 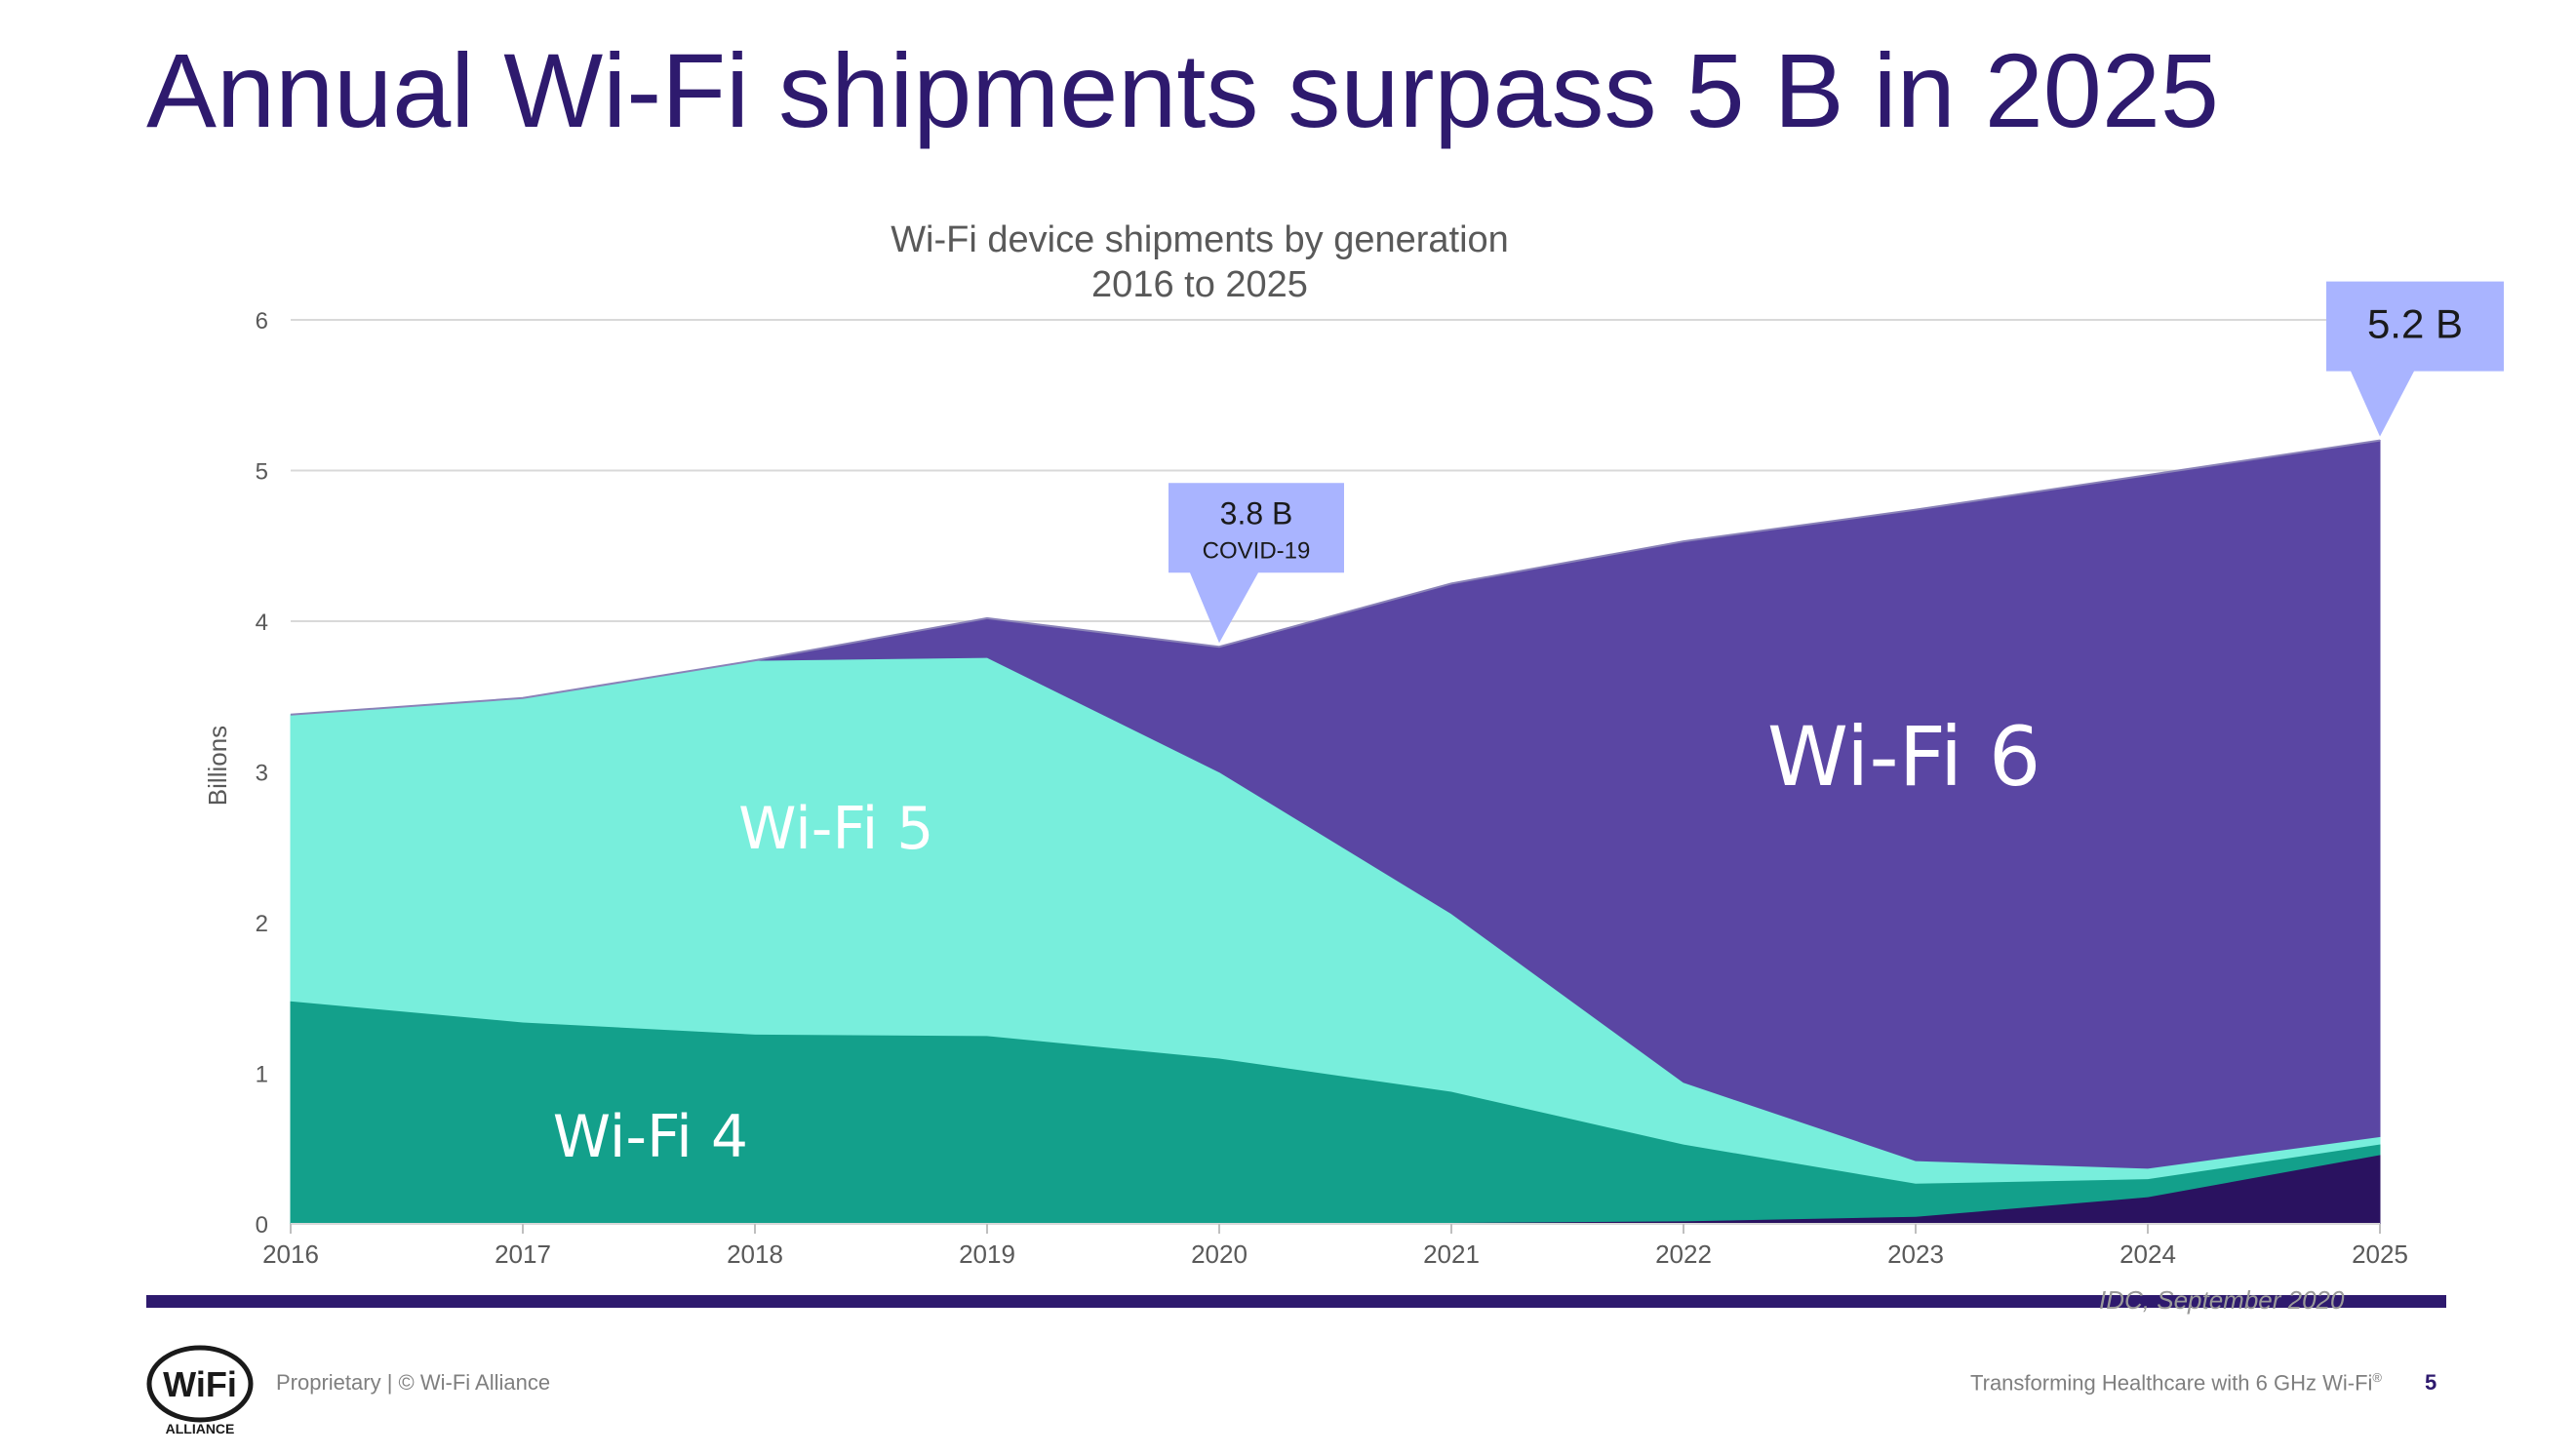 What do you see at coordinates (1451, 1254) in the screenshot?
I see `x-tick-label: 2021` at bounding box center [1451, 1254].